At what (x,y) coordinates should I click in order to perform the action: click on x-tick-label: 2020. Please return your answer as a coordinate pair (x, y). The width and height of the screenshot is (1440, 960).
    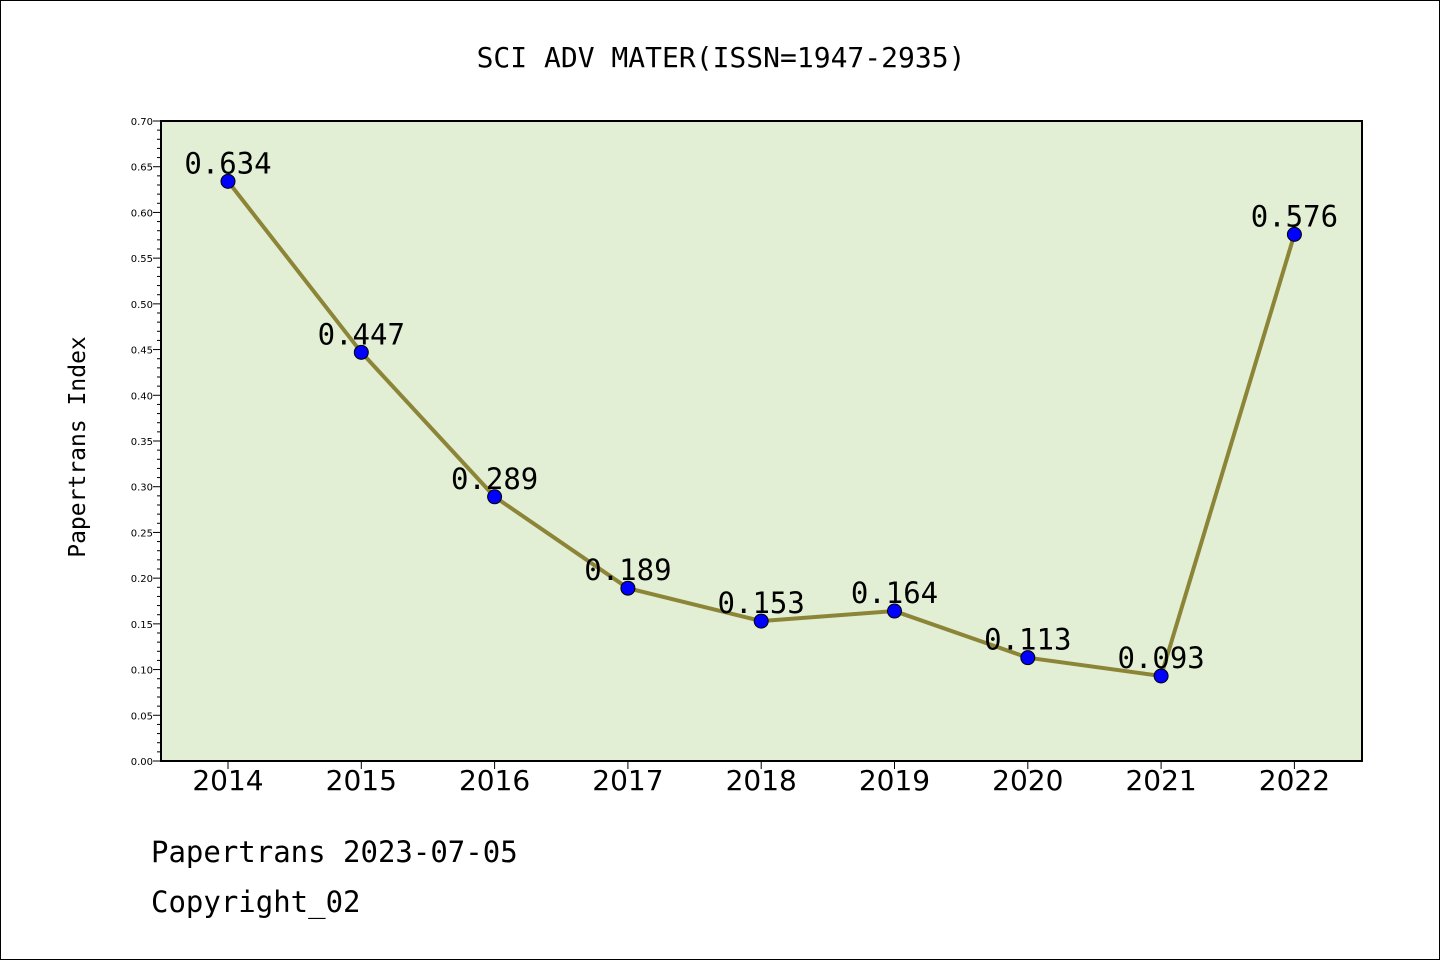
    Looking at the image, I should click on (1027, 780).